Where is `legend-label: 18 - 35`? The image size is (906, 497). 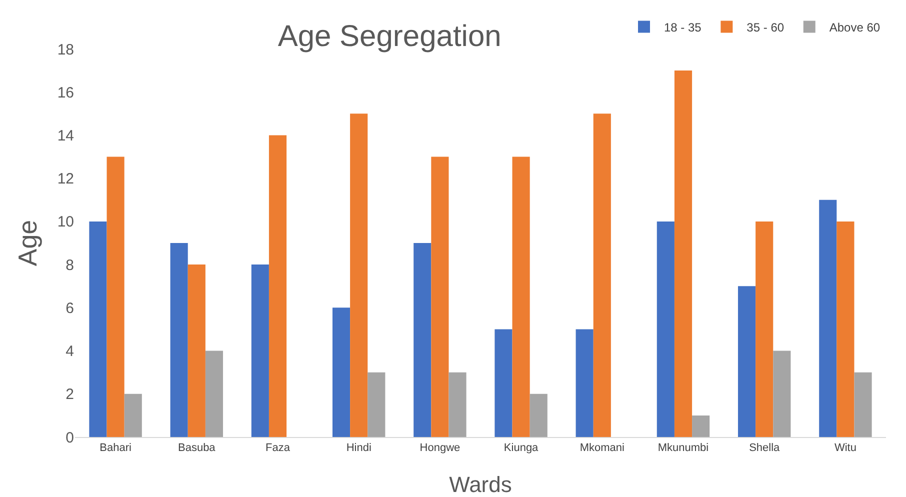 legend-label: 18 - 35 is located at coordinates (683, 27).